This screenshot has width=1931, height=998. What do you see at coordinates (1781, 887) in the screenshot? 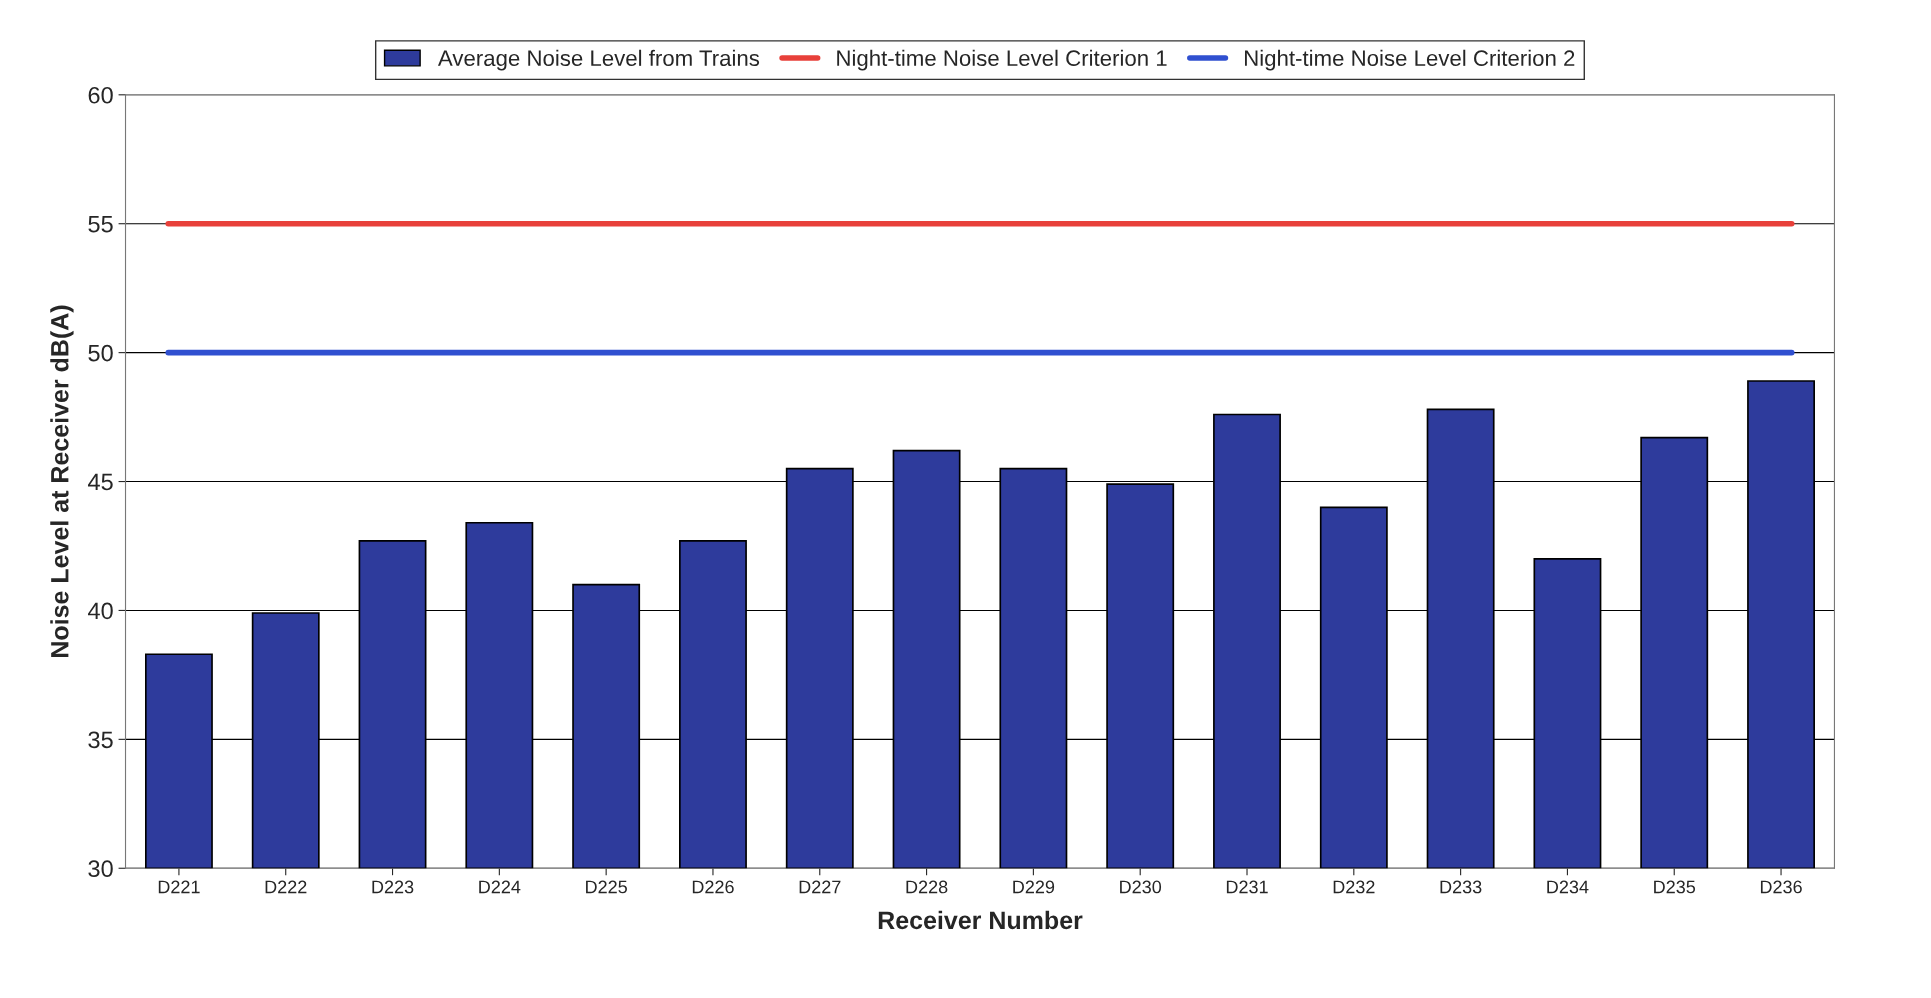
I see `x-tick-label: D236` at bounding box center [1781, 887].